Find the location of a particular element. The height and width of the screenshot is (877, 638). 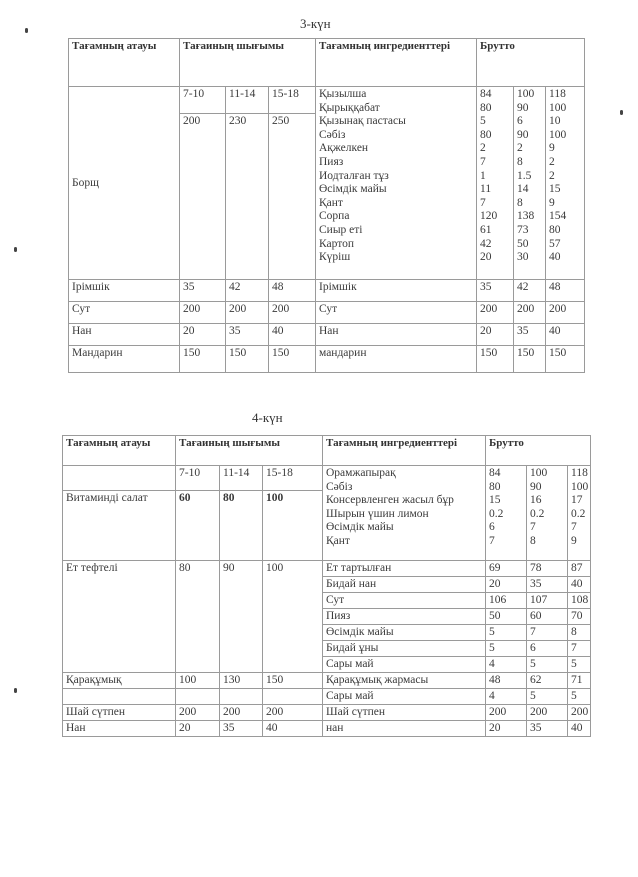

table-row: Нан 20 35 40 Нан 20 35 40 is located at coordinates (327, 334).